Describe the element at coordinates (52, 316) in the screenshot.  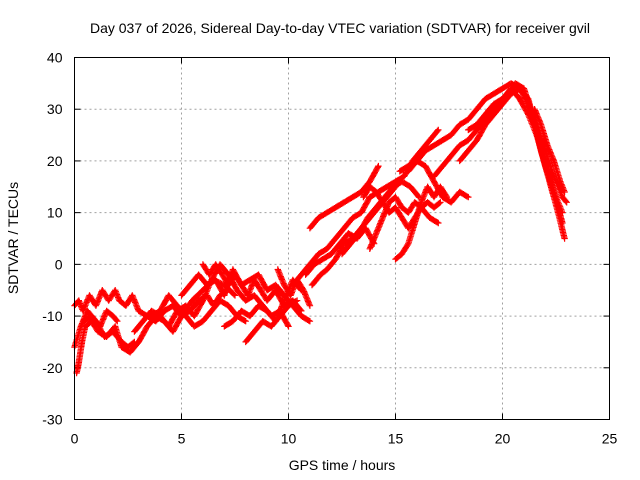
I see `y-tick-label: -10` at that location.